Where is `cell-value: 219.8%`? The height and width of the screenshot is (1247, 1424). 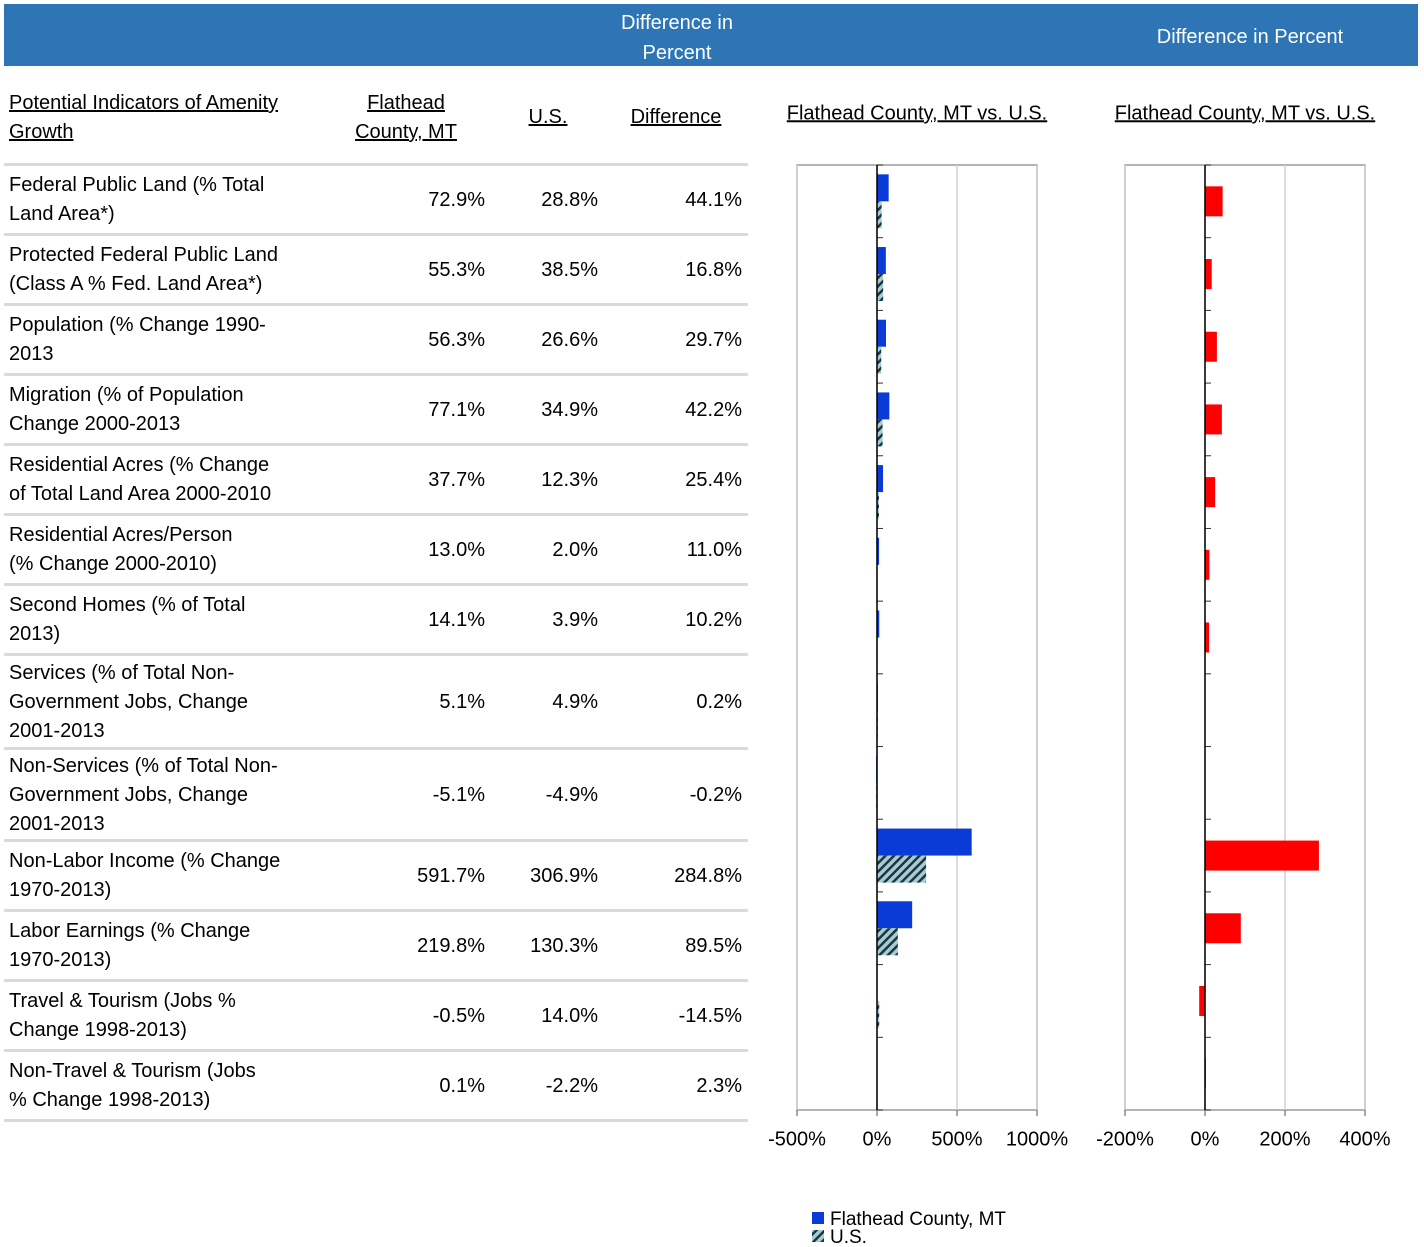
cell-value: 219.8% is located at coordinates (451, 945).